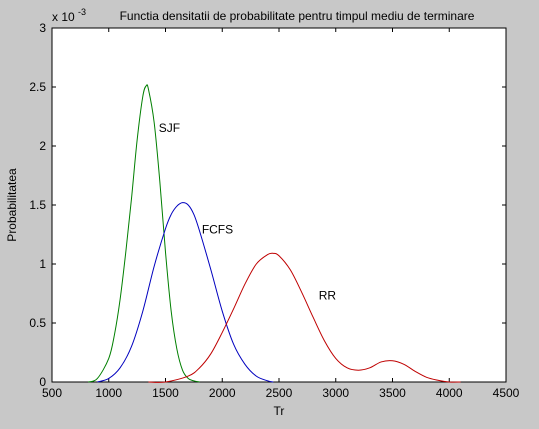 The image size is (539, 429). What do you see at coordinates (63, 17) in the screenshot?
I see `y-multiplier-base: x 10` at bounding box center [63, 17].